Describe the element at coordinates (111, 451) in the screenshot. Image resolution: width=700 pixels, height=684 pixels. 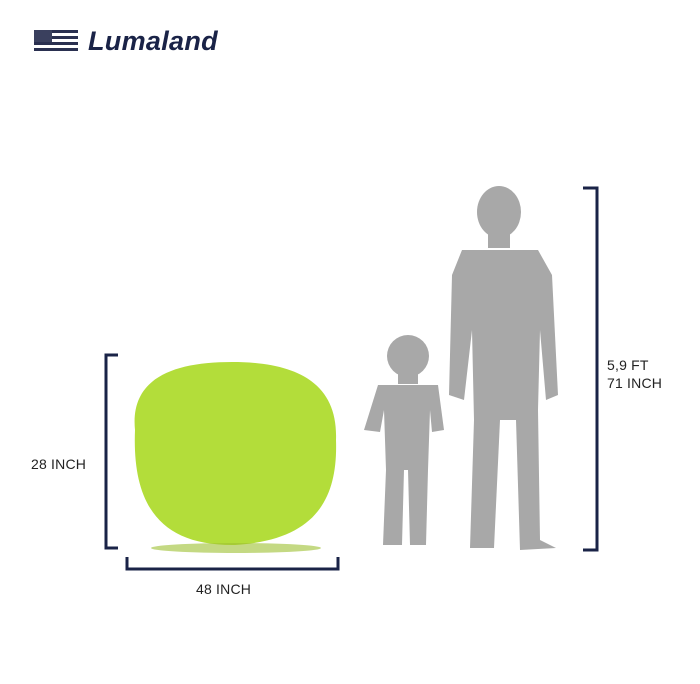
I see `height-bracket` at that location.